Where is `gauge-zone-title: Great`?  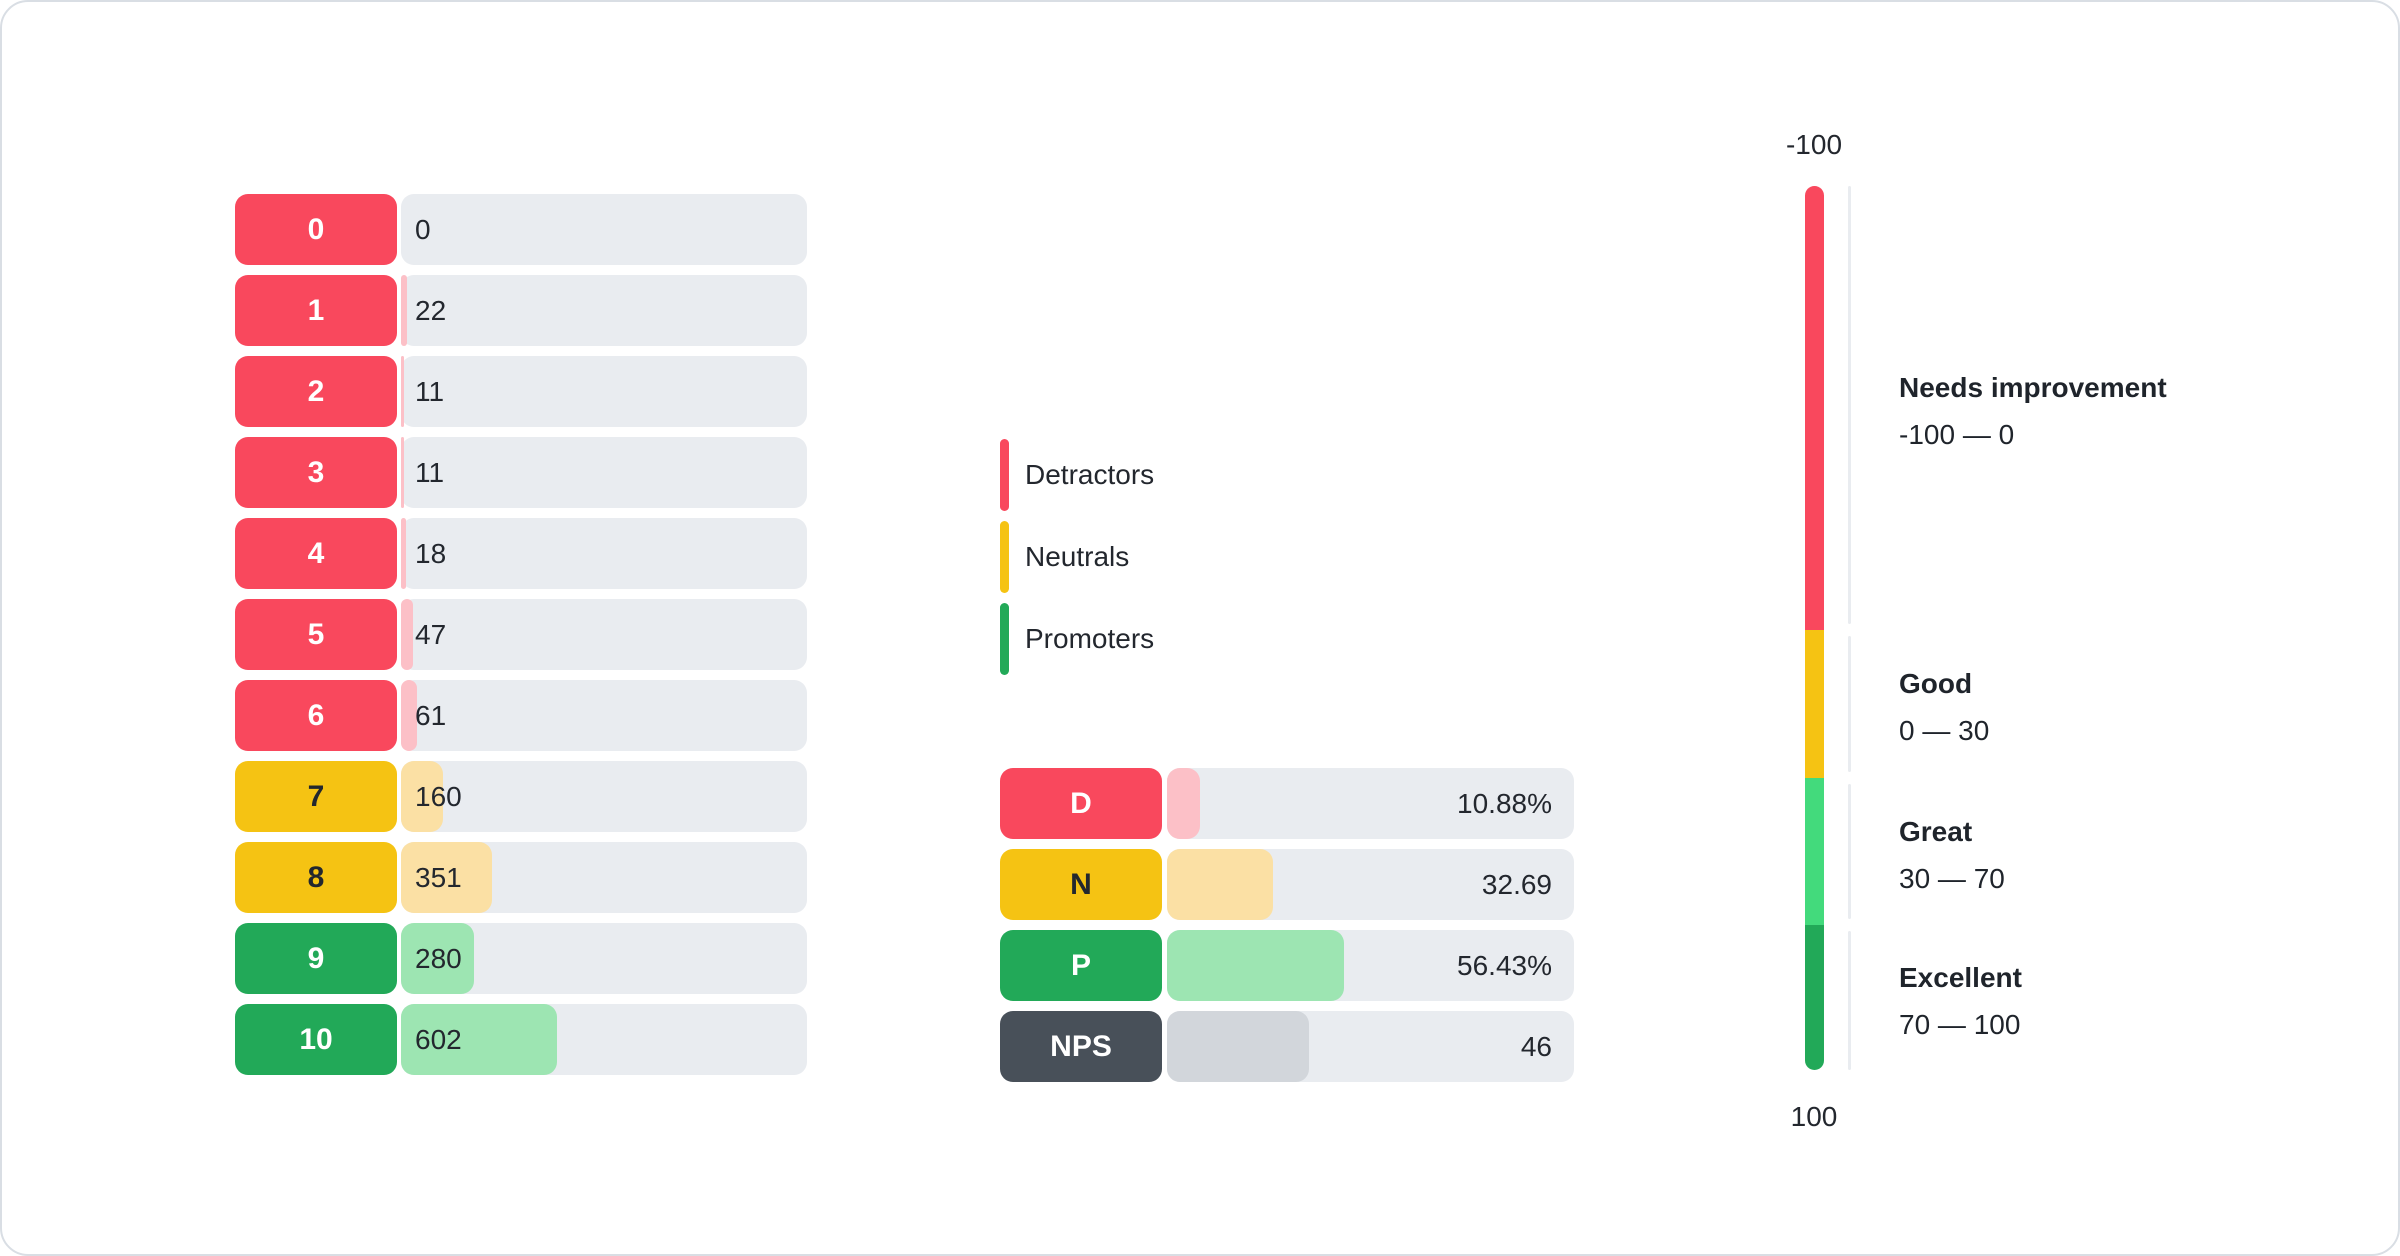
gauge-zone-title: Great is located at coordinates (1936, 831).